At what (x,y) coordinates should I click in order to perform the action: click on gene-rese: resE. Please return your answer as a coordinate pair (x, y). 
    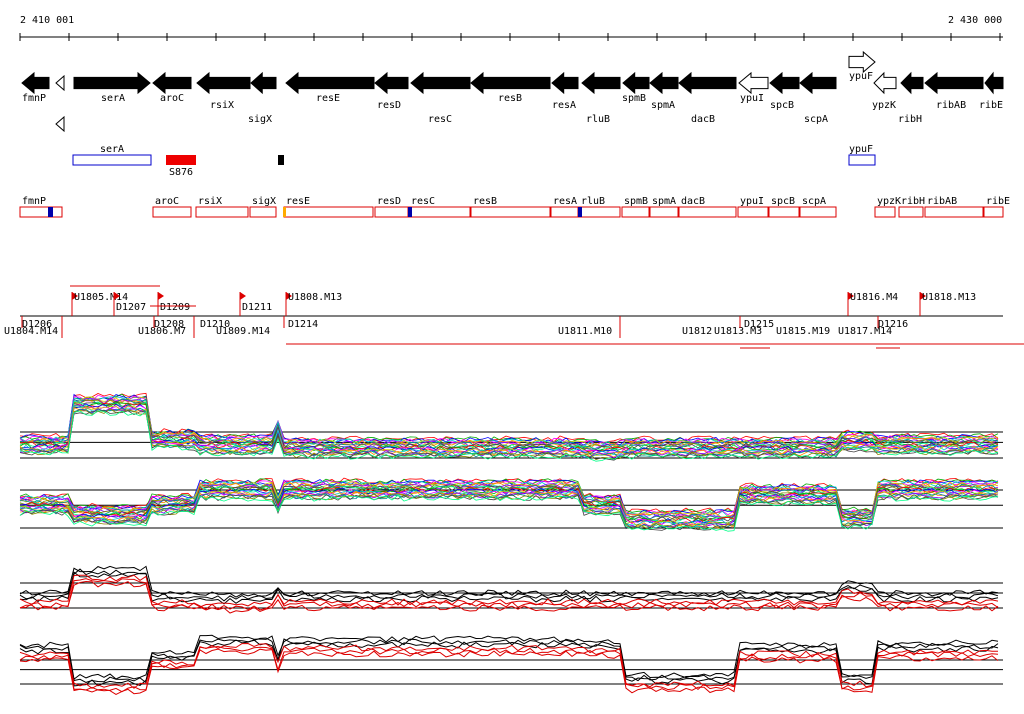
    Looking at the image, I should click on (330, 87).